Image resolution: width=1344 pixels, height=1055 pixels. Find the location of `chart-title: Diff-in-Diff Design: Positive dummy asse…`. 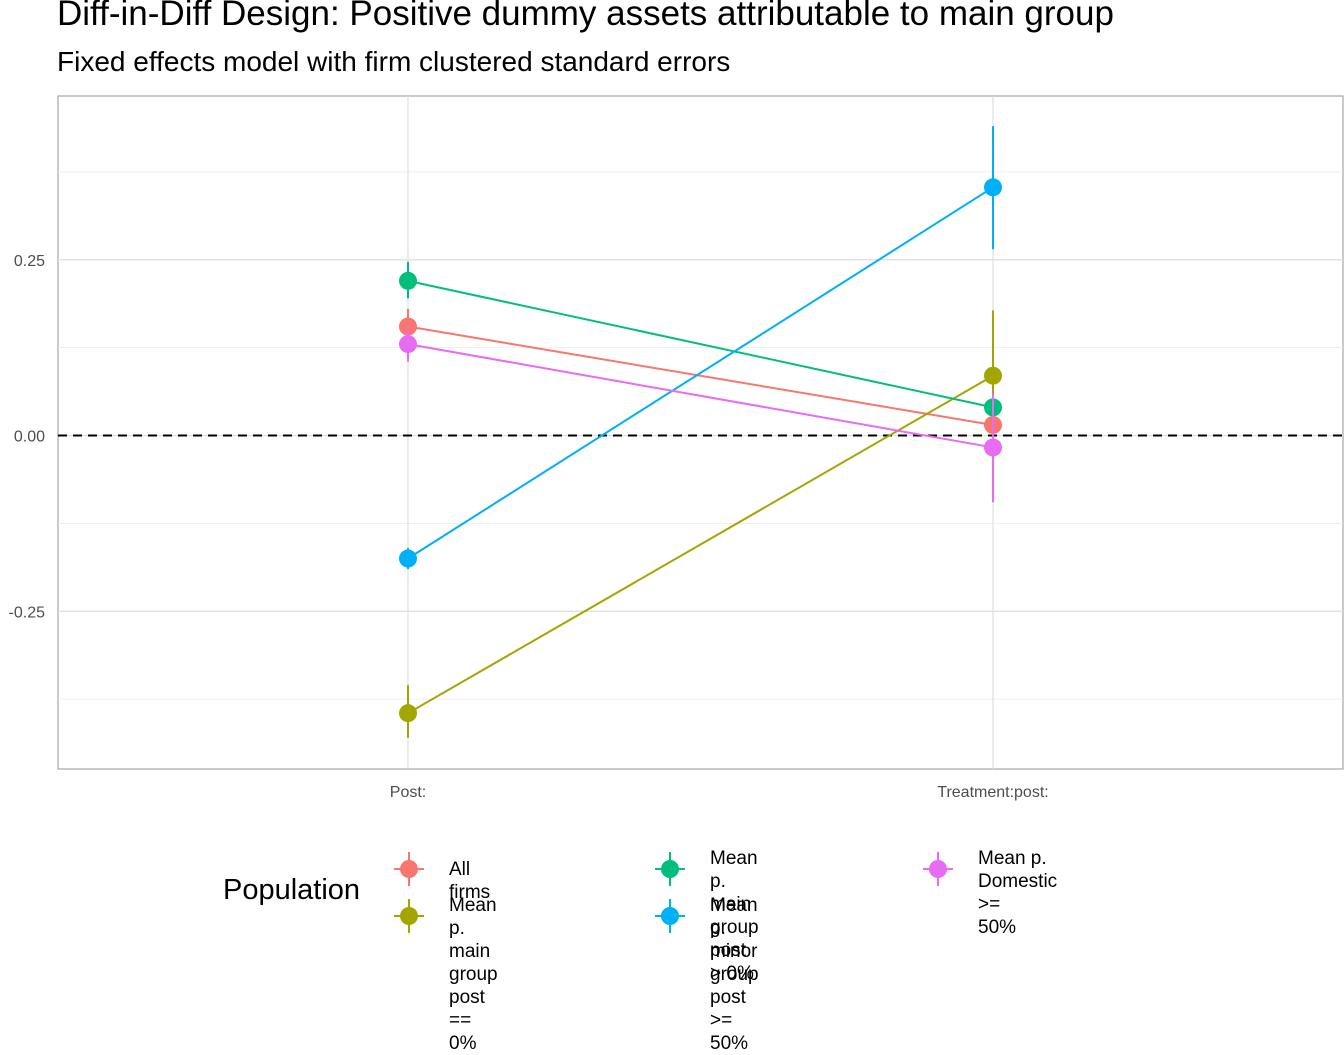

chart-title: Diff-in-Diff Design: Positive dummy asse… is located at coordinates (585, 16).